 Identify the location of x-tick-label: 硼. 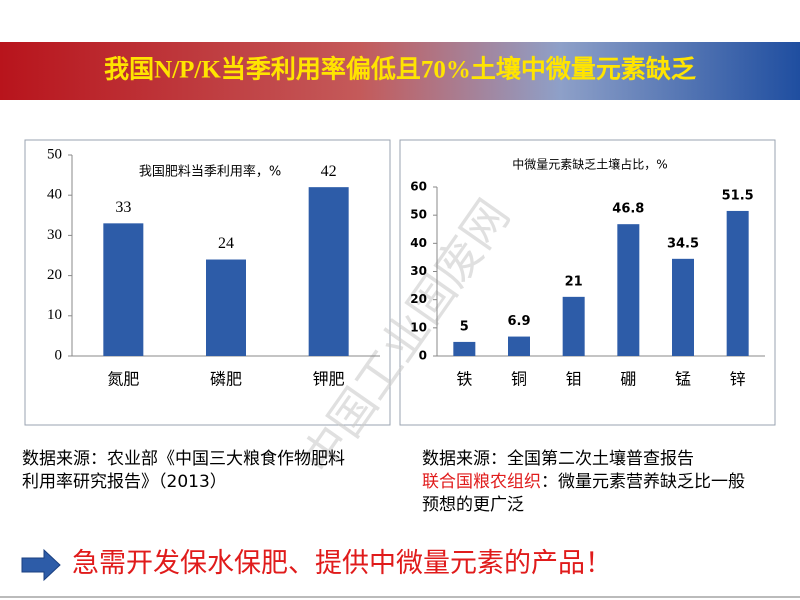
(628, 380).